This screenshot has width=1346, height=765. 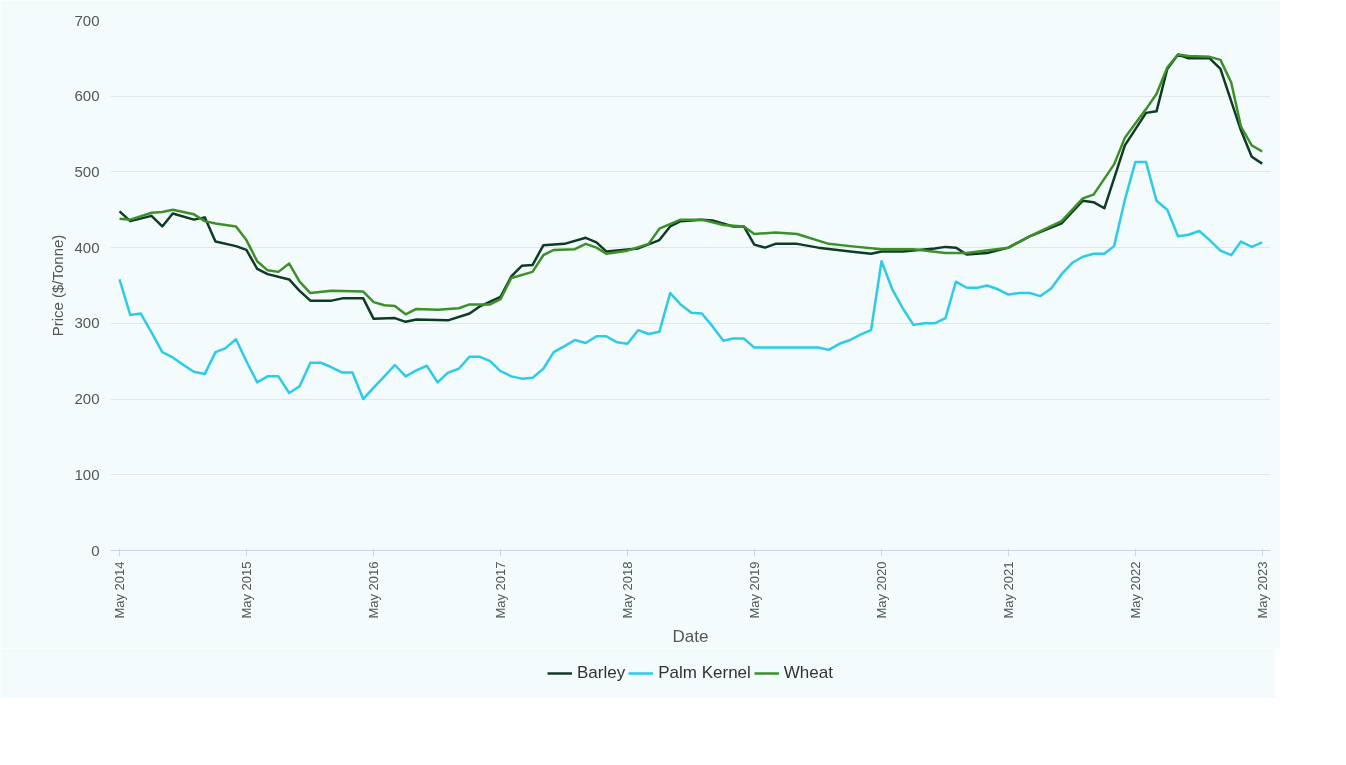 What do you see at coordinates (246, 590) in the screenshot?
I see `x-tick-label: May 2015` at bounding box center [246, 590].